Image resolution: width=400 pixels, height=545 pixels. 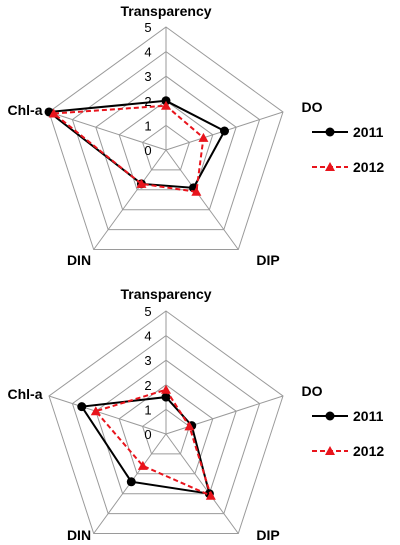 I want to click on spoke-din, so click(x=130, y=199).